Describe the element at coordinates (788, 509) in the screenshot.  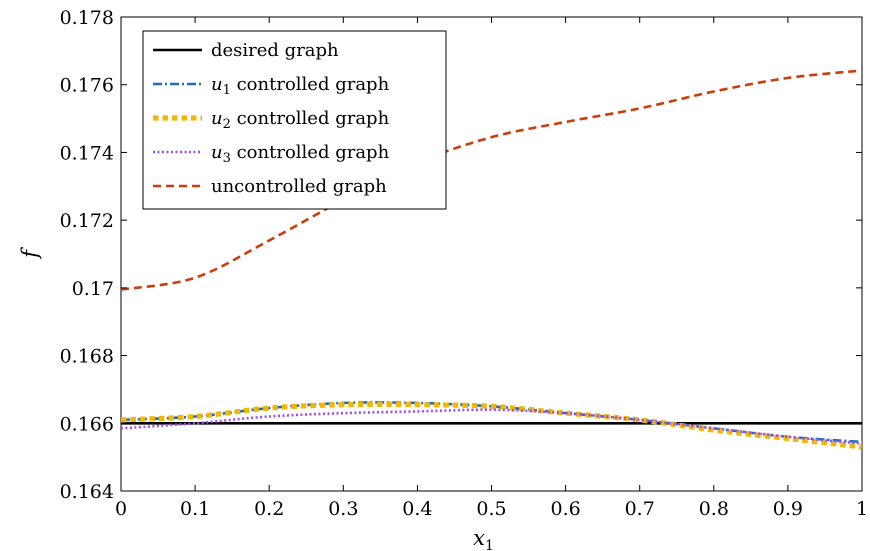
I see `x-tick-label: 0.9` at that location.